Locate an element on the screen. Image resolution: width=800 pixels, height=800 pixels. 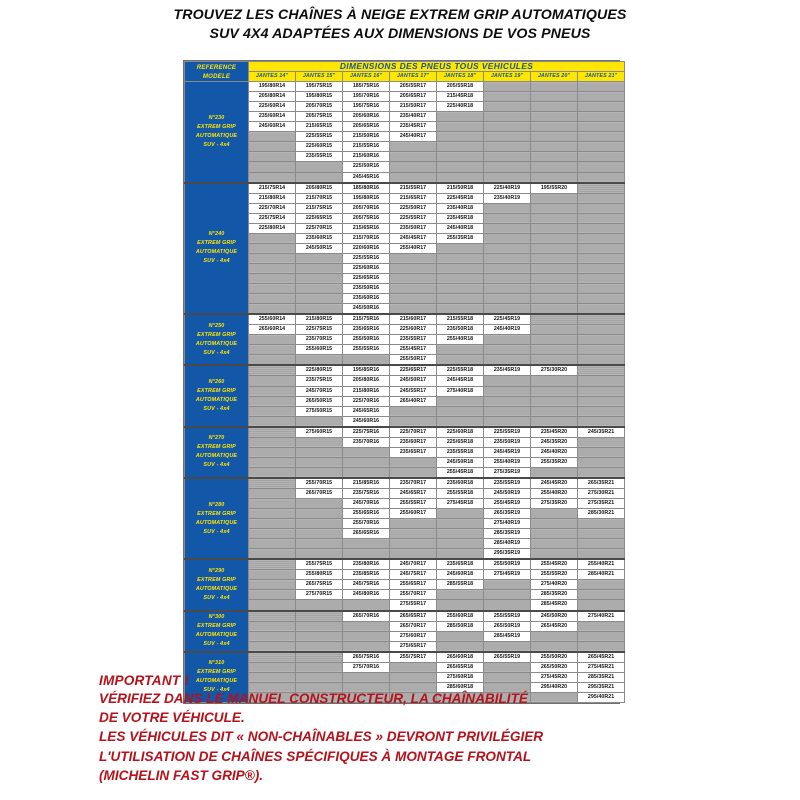
tyre-size-cell: 265/55R19 is located at coordinates (507, 656).